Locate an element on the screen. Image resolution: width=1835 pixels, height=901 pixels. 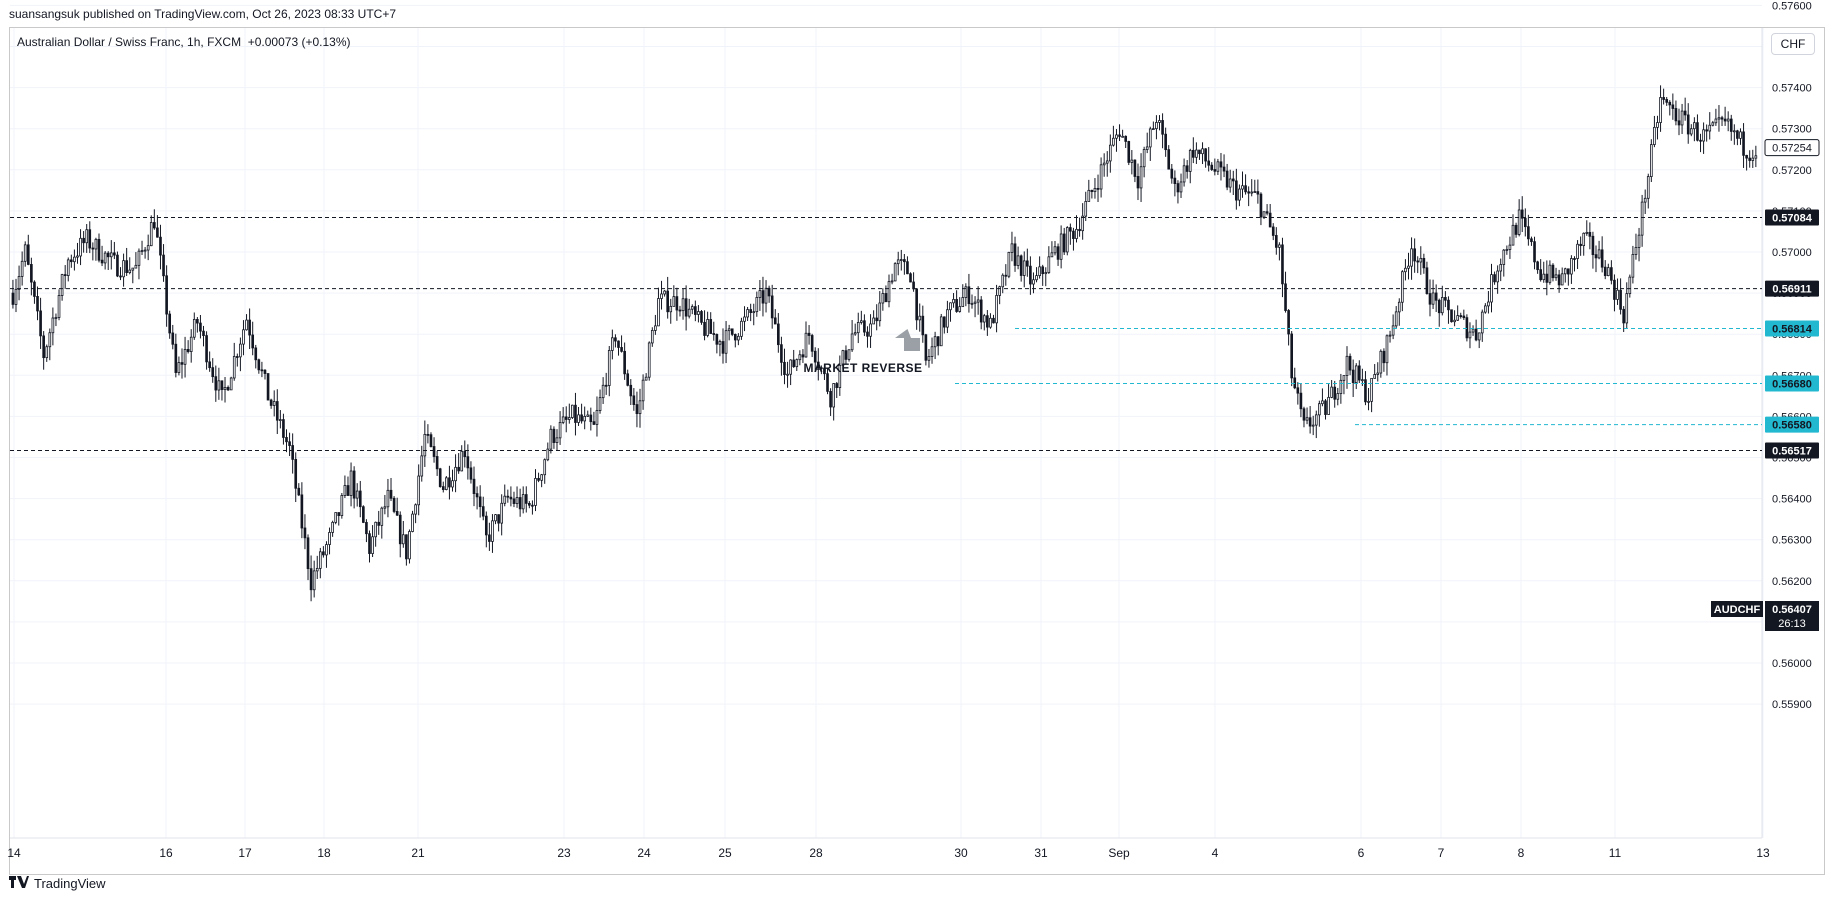
time-tick-label: 23 is located at coordinates (564, 853).